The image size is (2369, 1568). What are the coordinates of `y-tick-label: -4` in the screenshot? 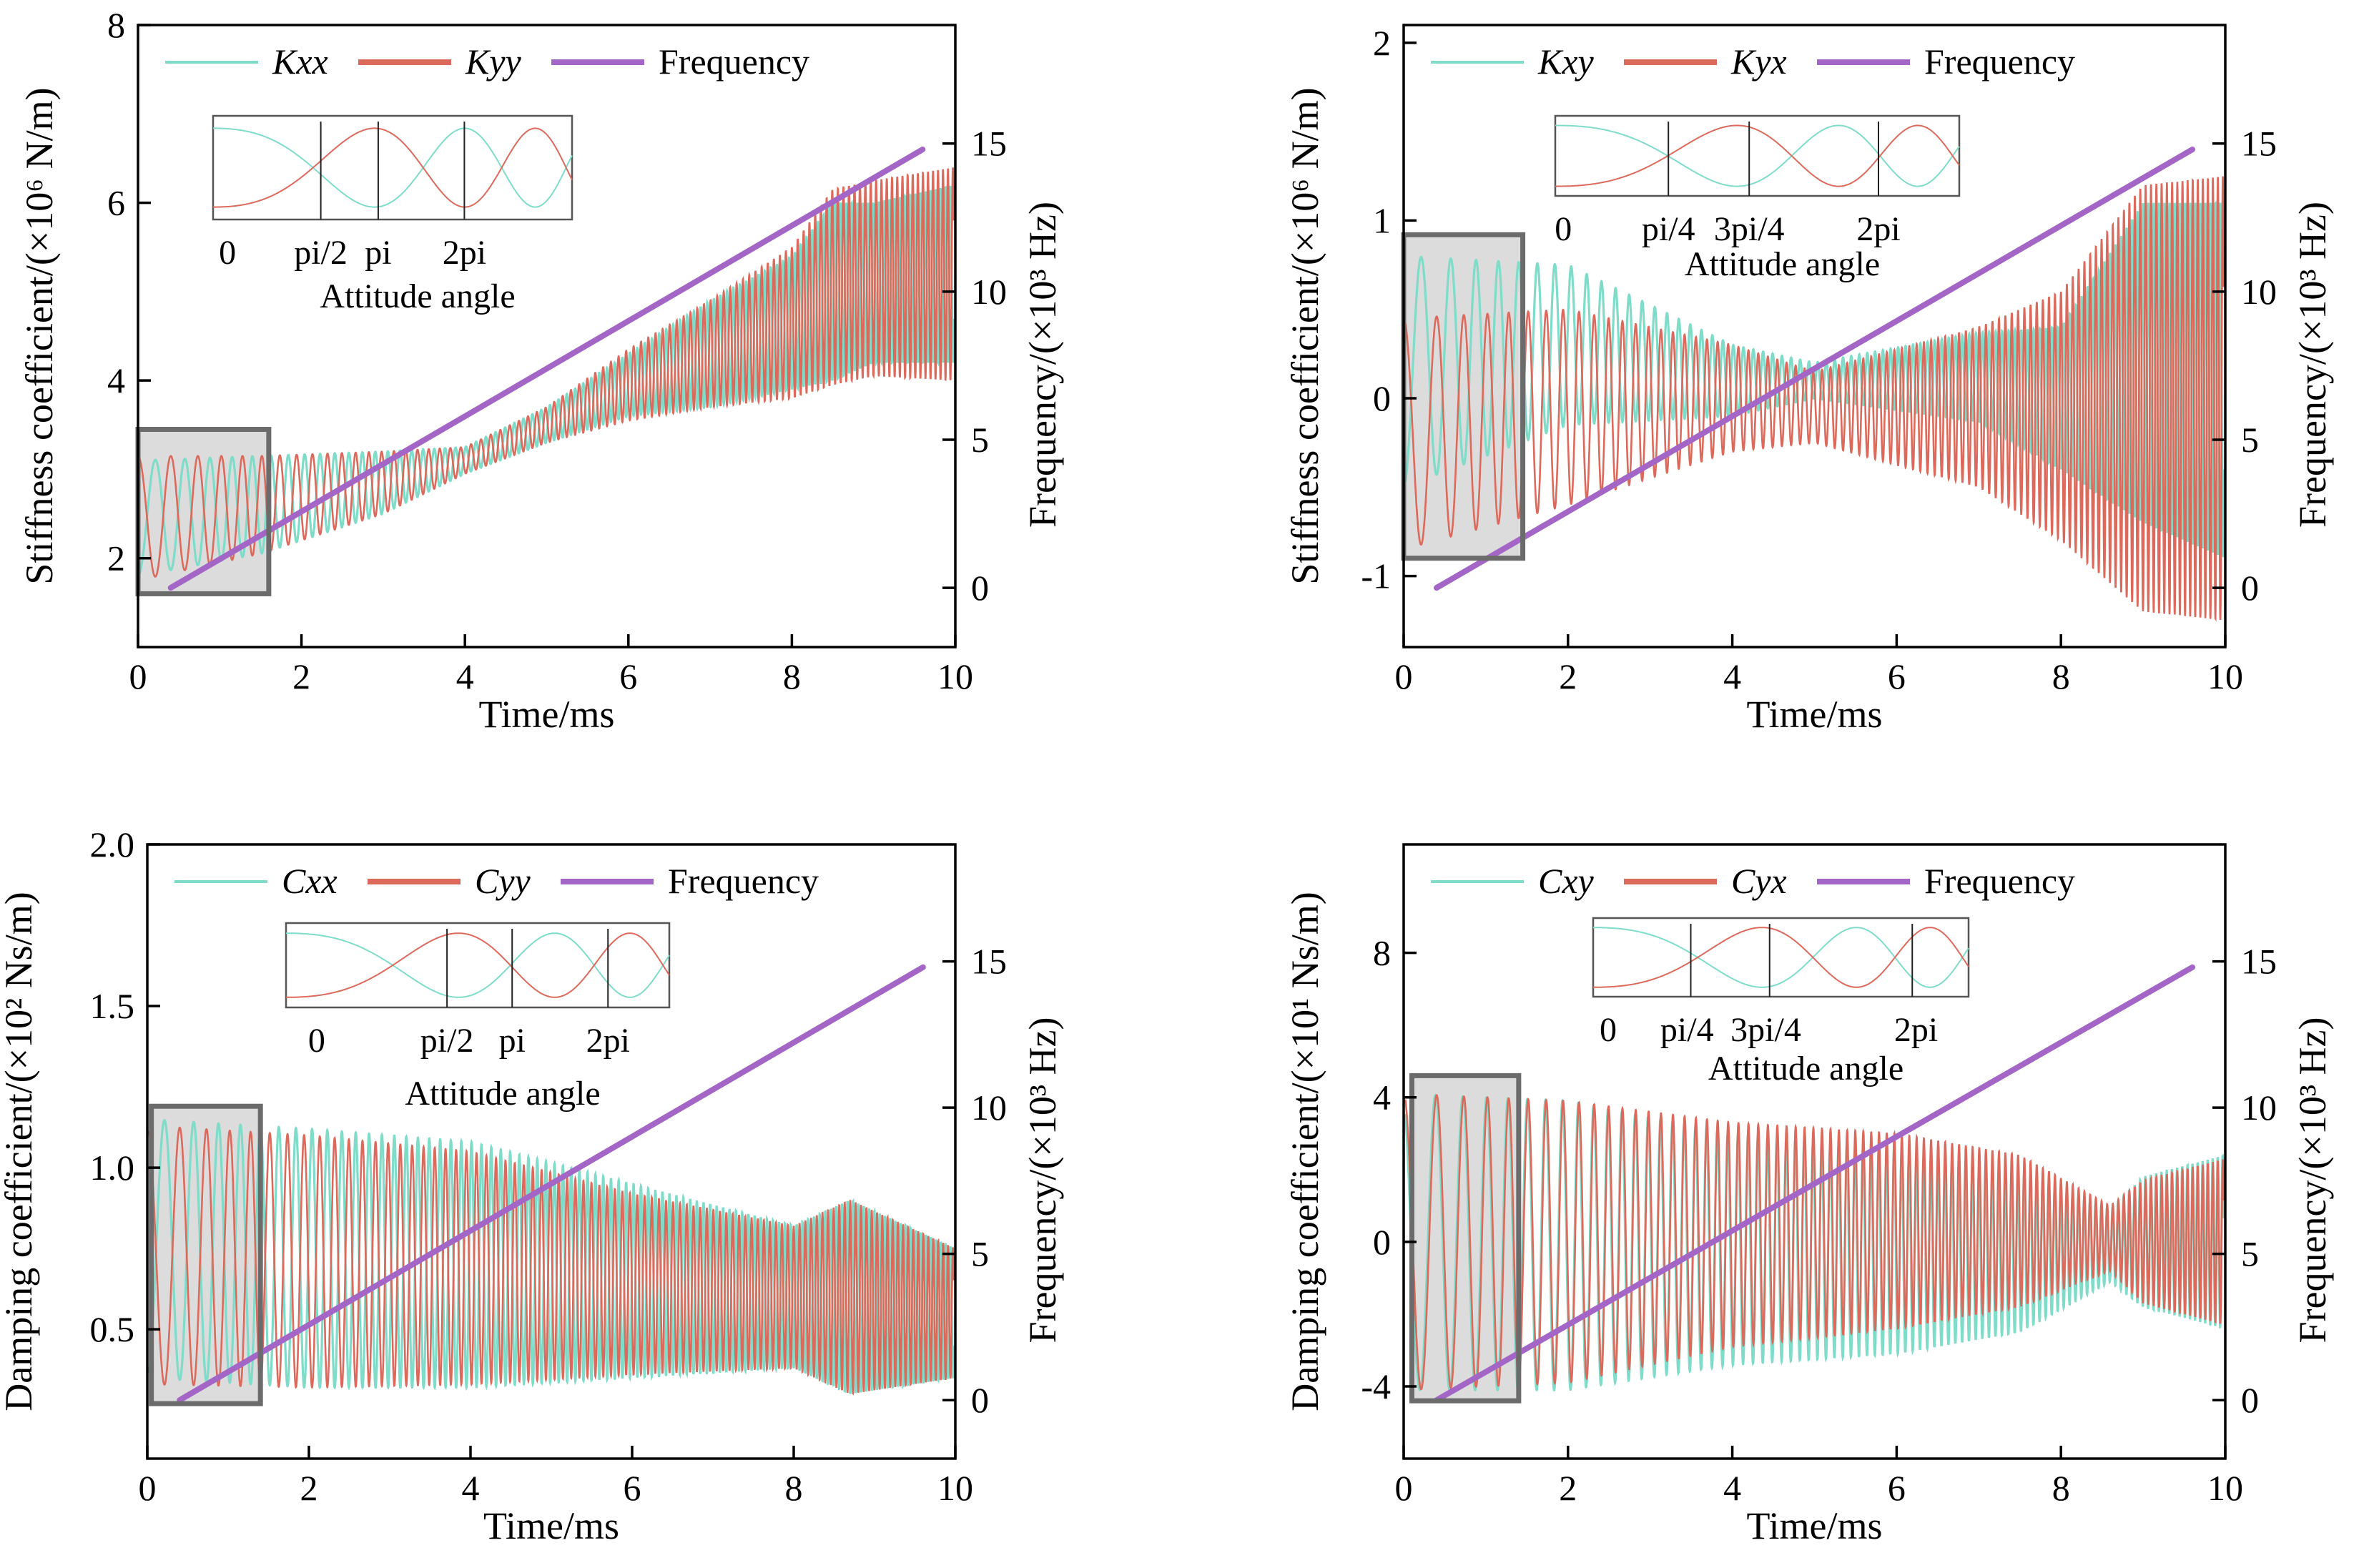 It's located at (1376, 1386).